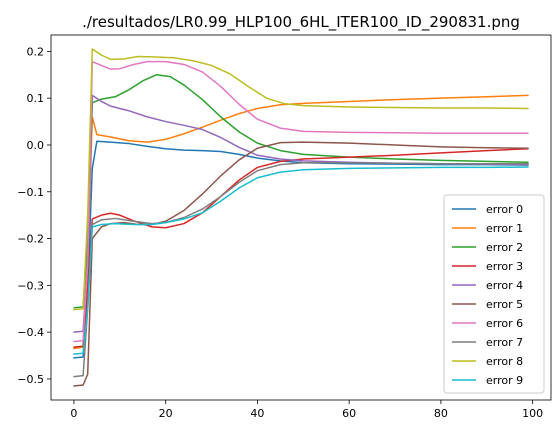 The image size is (559, 435). What do you see at coordinates (30, 192) in the screenshot?
I see `y-tick-label: −0.1` at bounding box center [30, 192].